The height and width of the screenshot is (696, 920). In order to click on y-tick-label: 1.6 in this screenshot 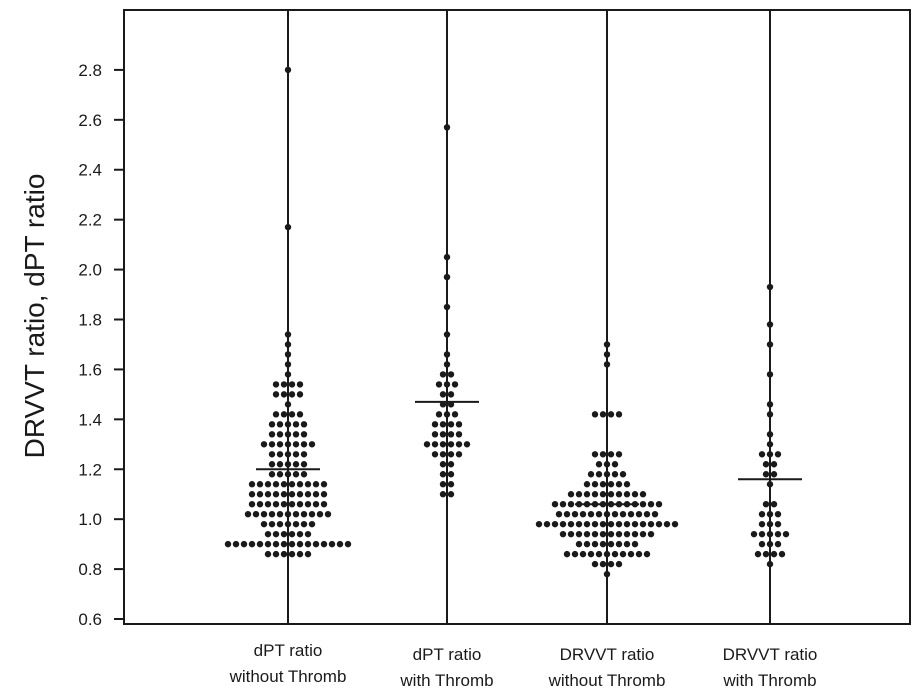, I will do `click(90, 369)`.